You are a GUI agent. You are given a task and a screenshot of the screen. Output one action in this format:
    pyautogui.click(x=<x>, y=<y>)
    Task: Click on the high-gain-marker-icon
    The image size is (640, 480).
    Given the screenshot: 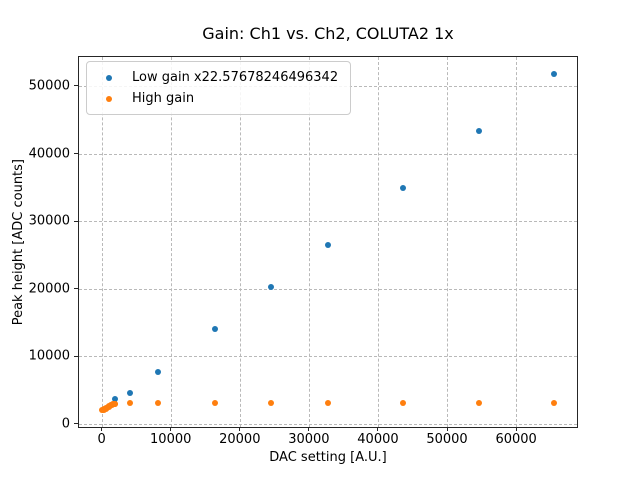 What is the action you would take?
    pyautogui.click(x=109, y=98)
    